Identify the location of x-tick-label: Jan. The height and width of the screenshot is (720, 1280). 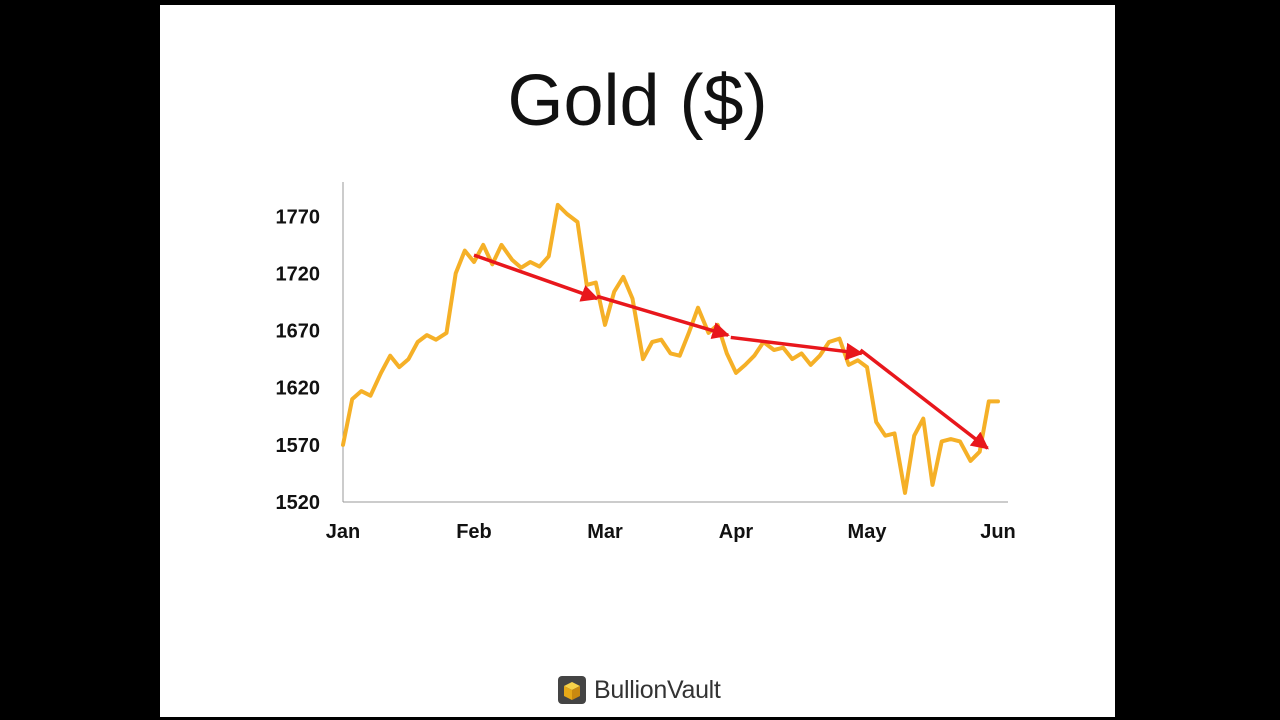
(343, 532).